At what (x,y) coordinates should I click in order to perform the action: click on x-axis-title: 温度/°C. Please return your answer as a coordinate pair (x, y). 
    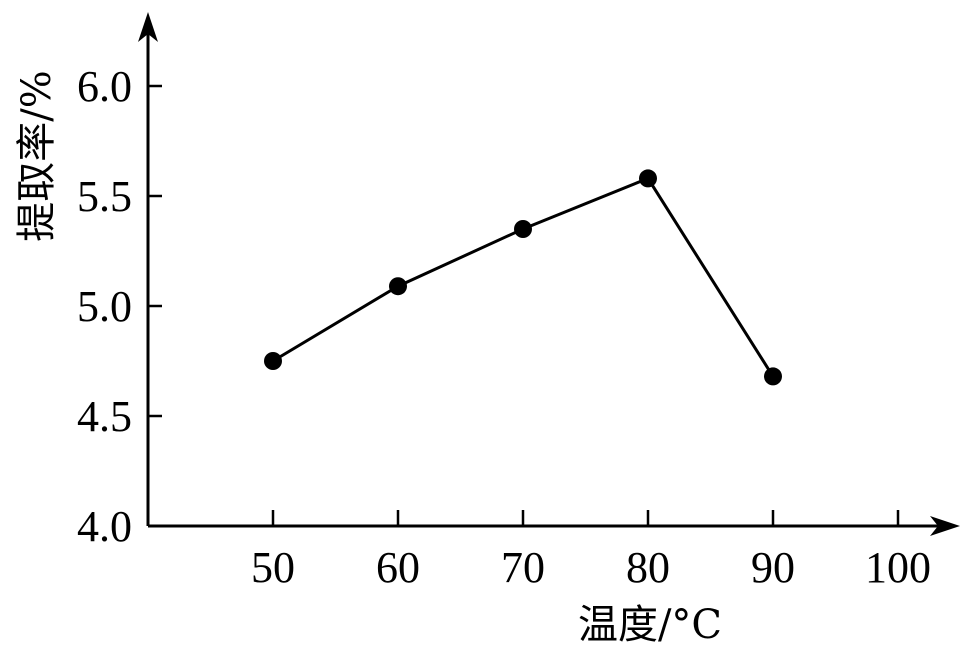
    Looking at the image, I should click on (650, 625).